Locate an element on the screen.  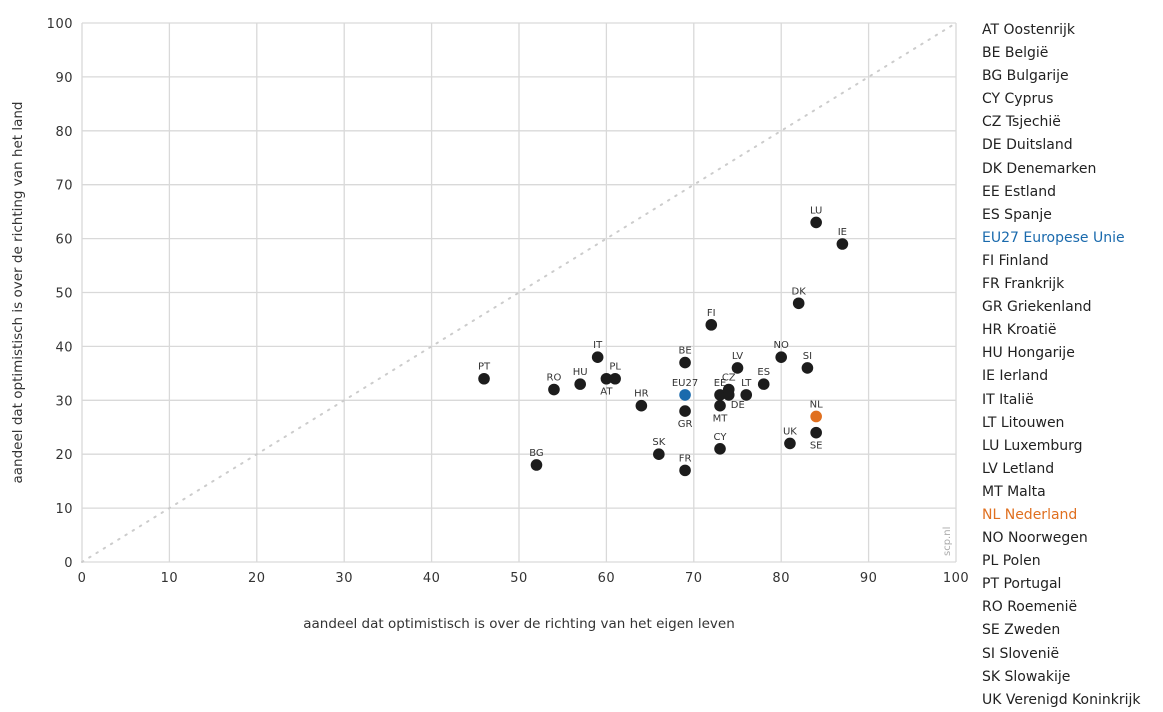
legend-item: IE Ierland is located at coordinates (1015, 376).